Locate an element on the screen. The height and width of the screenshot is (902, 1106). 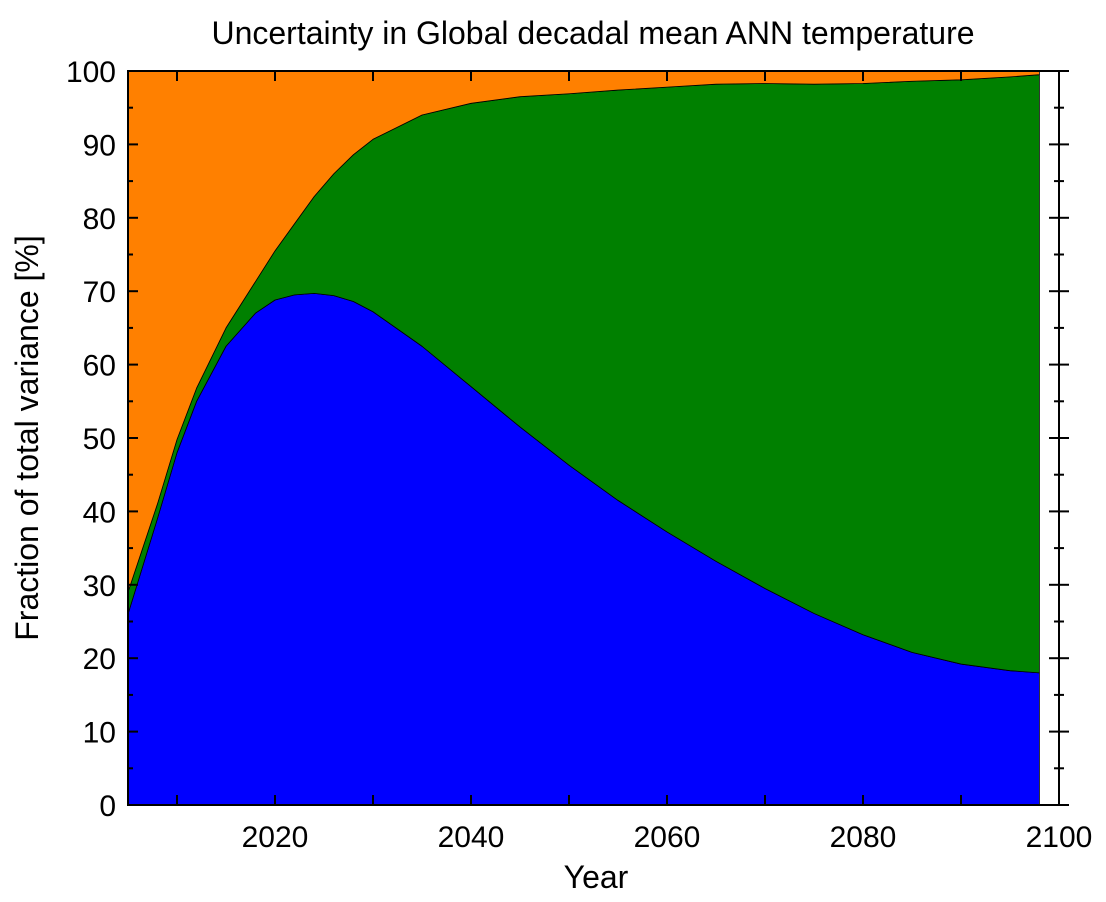
x-tick-label: 2080 is located at coordinates (863, 837).